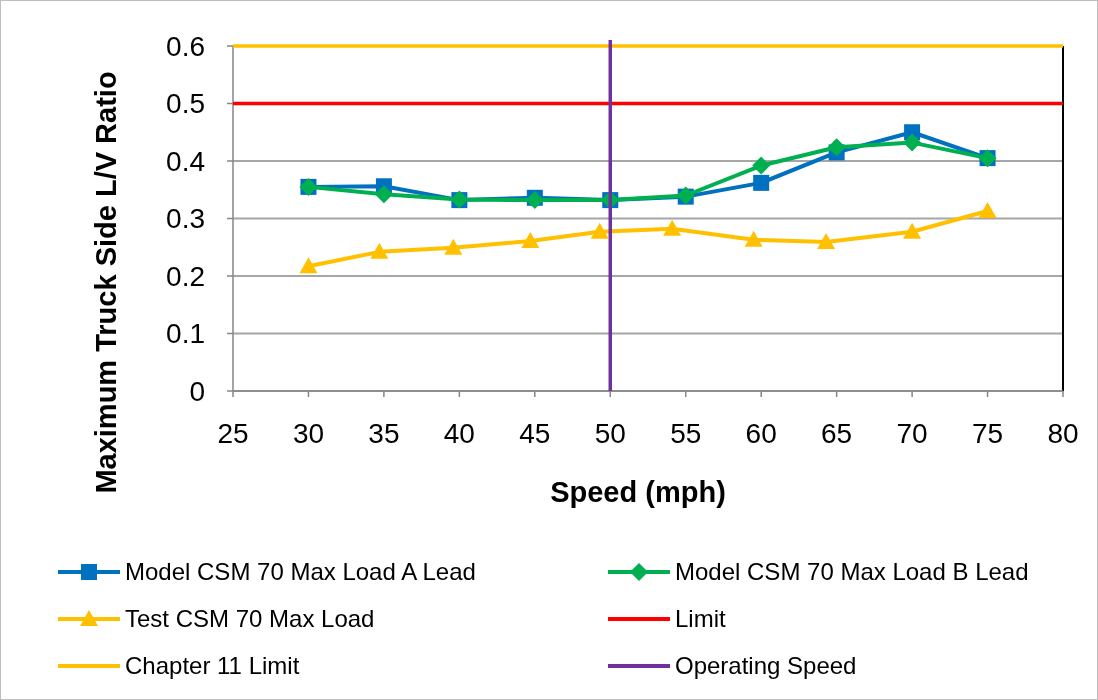  Describe the element at coordinates (610, 433) in the screenshot. I see `x-tick-label: 50` at that location.